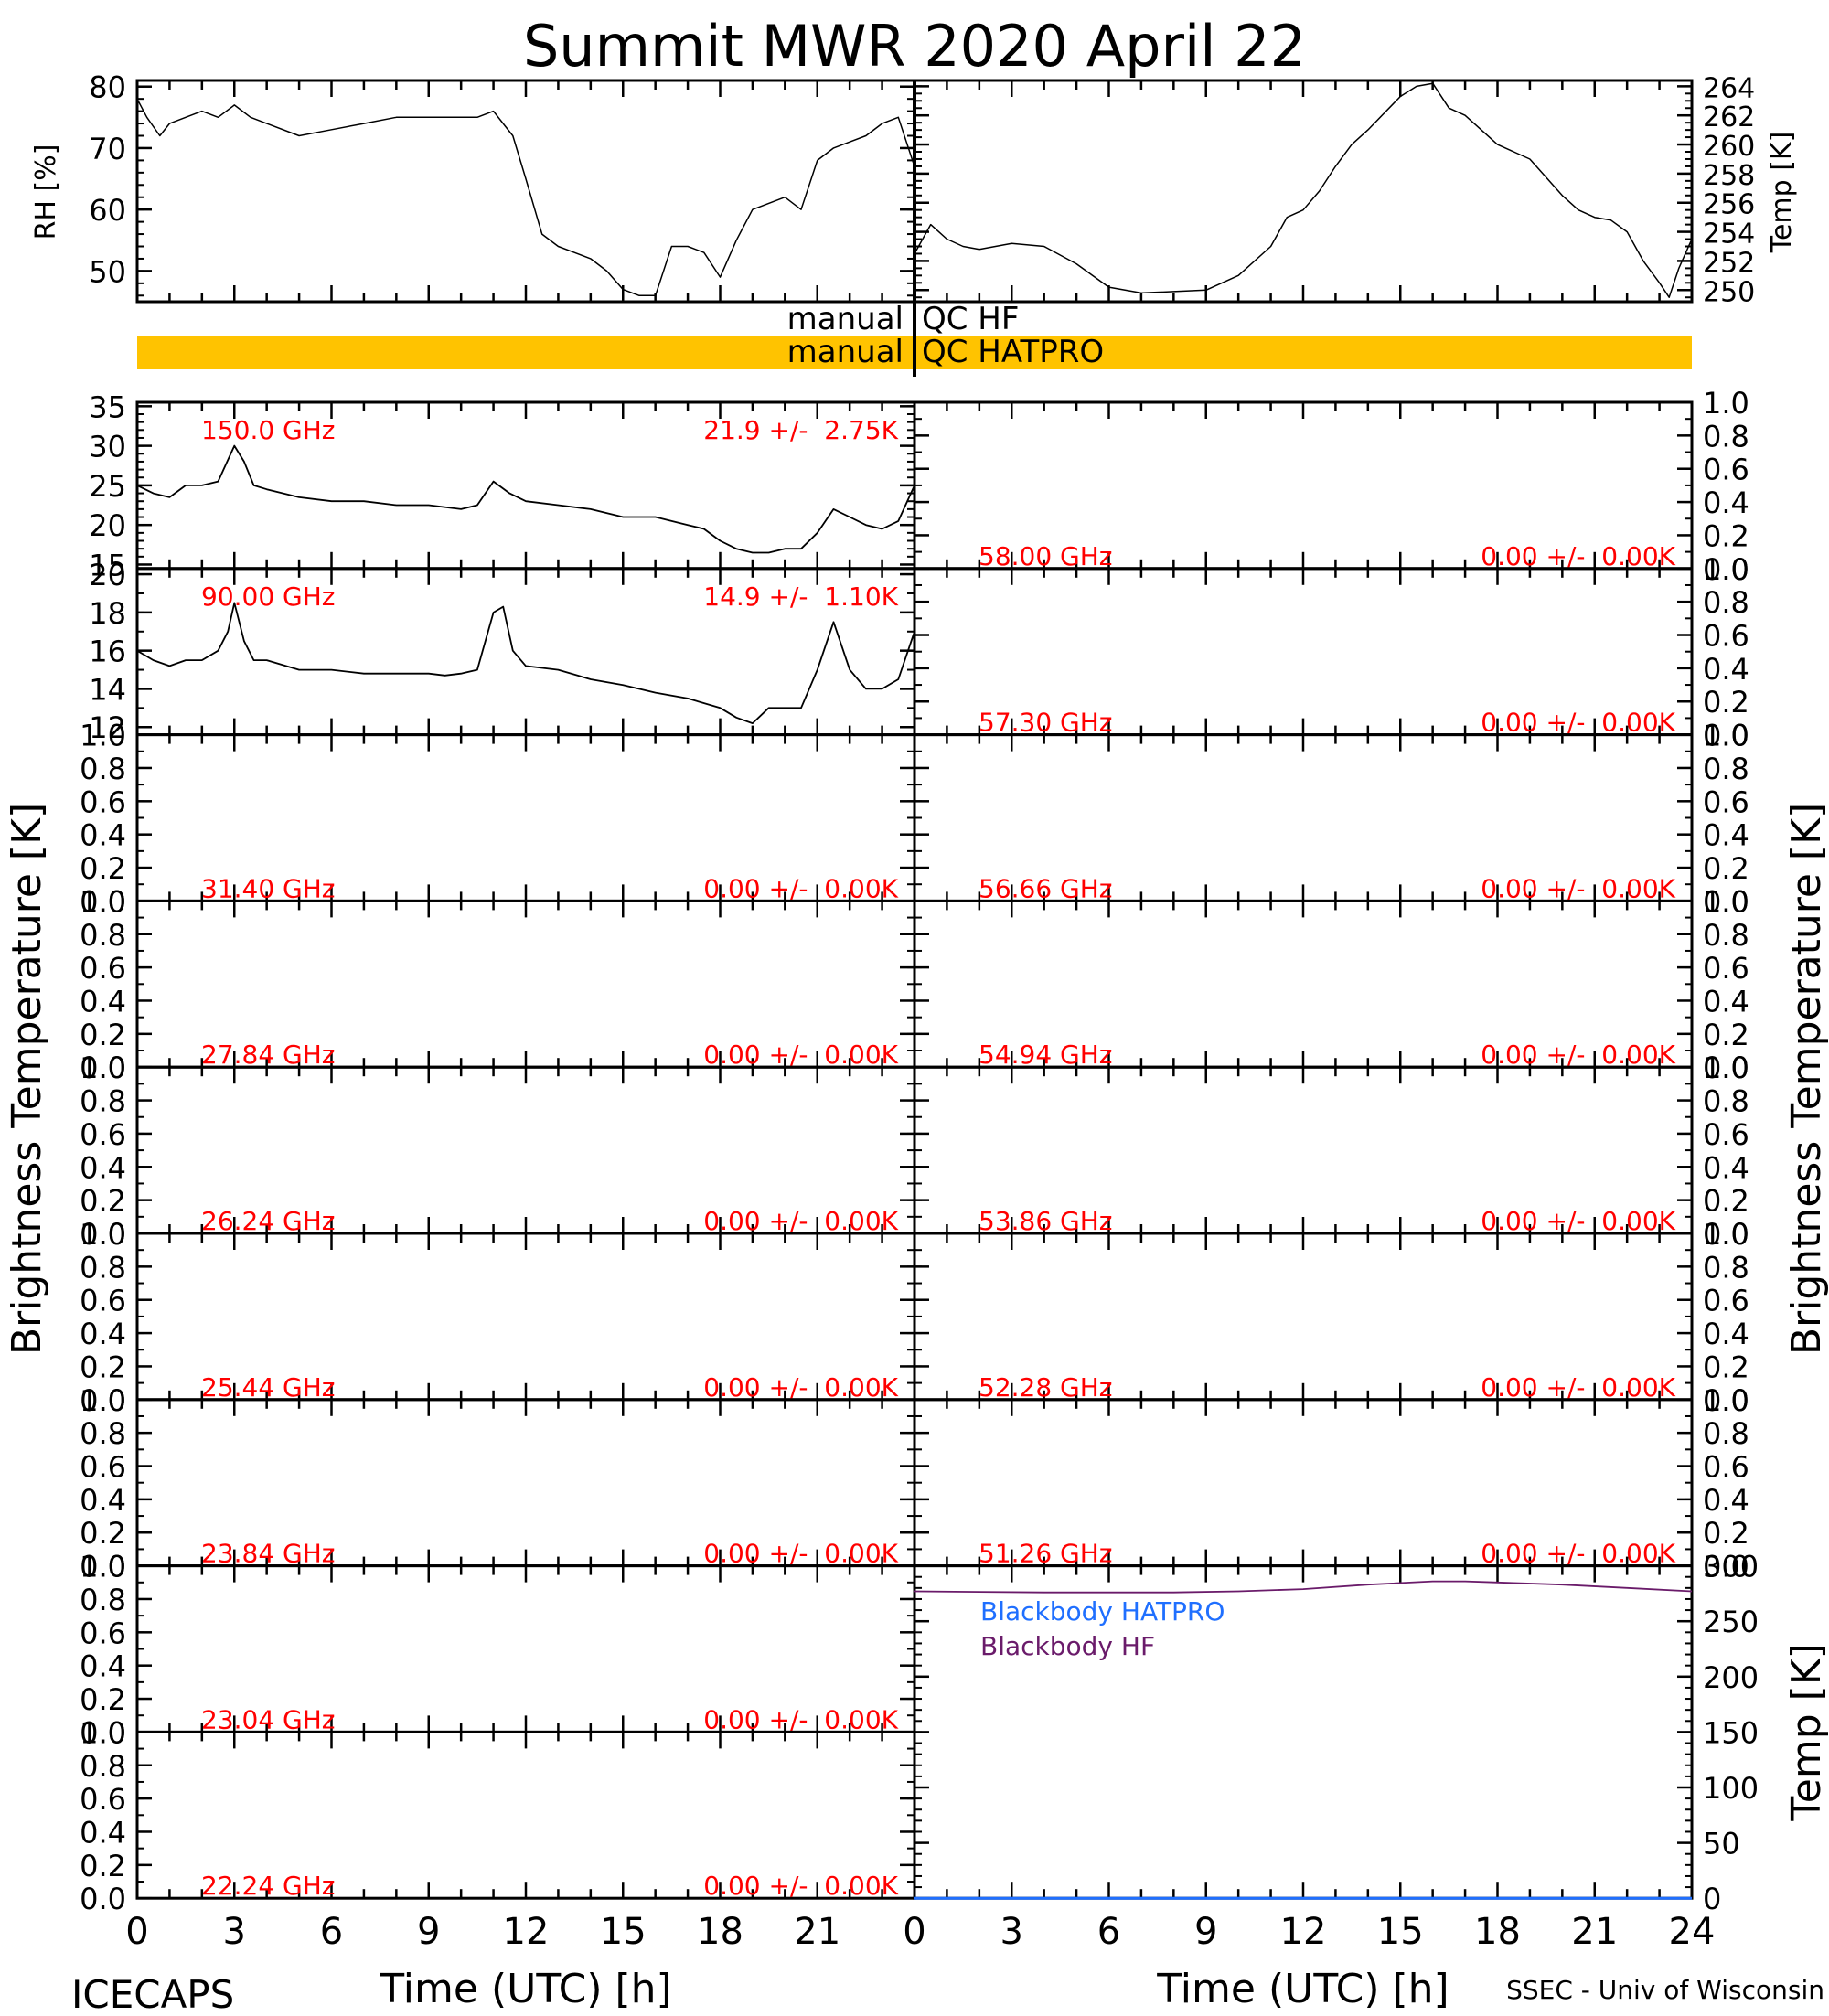  I want to click on panel-ch-5228-ytick-label: 0.6, so click(1726, 1301).